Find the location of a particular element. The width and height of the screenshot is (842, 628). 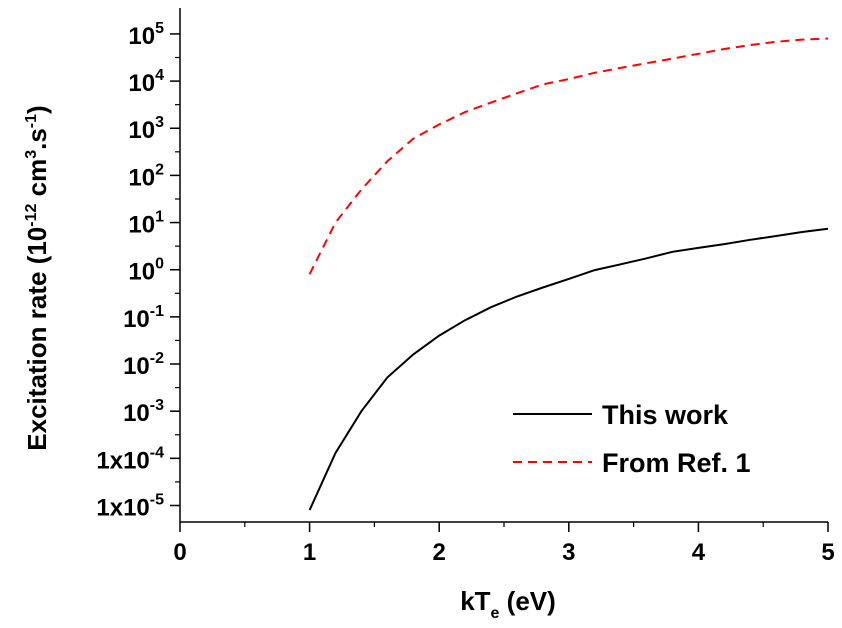

legend-label-2: From Ref. 1 is located at coordinates (676, 463).